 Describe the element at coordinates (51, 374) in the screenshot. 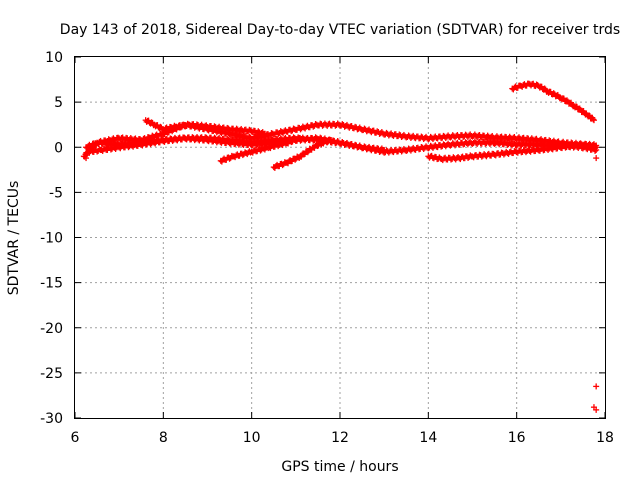

I see `y-tick-label: -25` at that location.